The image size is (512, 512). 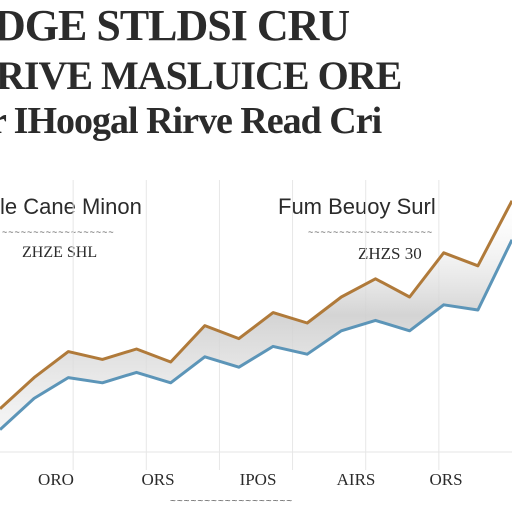 What do you see at coordinates (371, 232) in the screenshot?
I see `right-panel-subtitle: ~~~~~~~~~~~~~~~~~~~~` at bounding box center [371, 232].